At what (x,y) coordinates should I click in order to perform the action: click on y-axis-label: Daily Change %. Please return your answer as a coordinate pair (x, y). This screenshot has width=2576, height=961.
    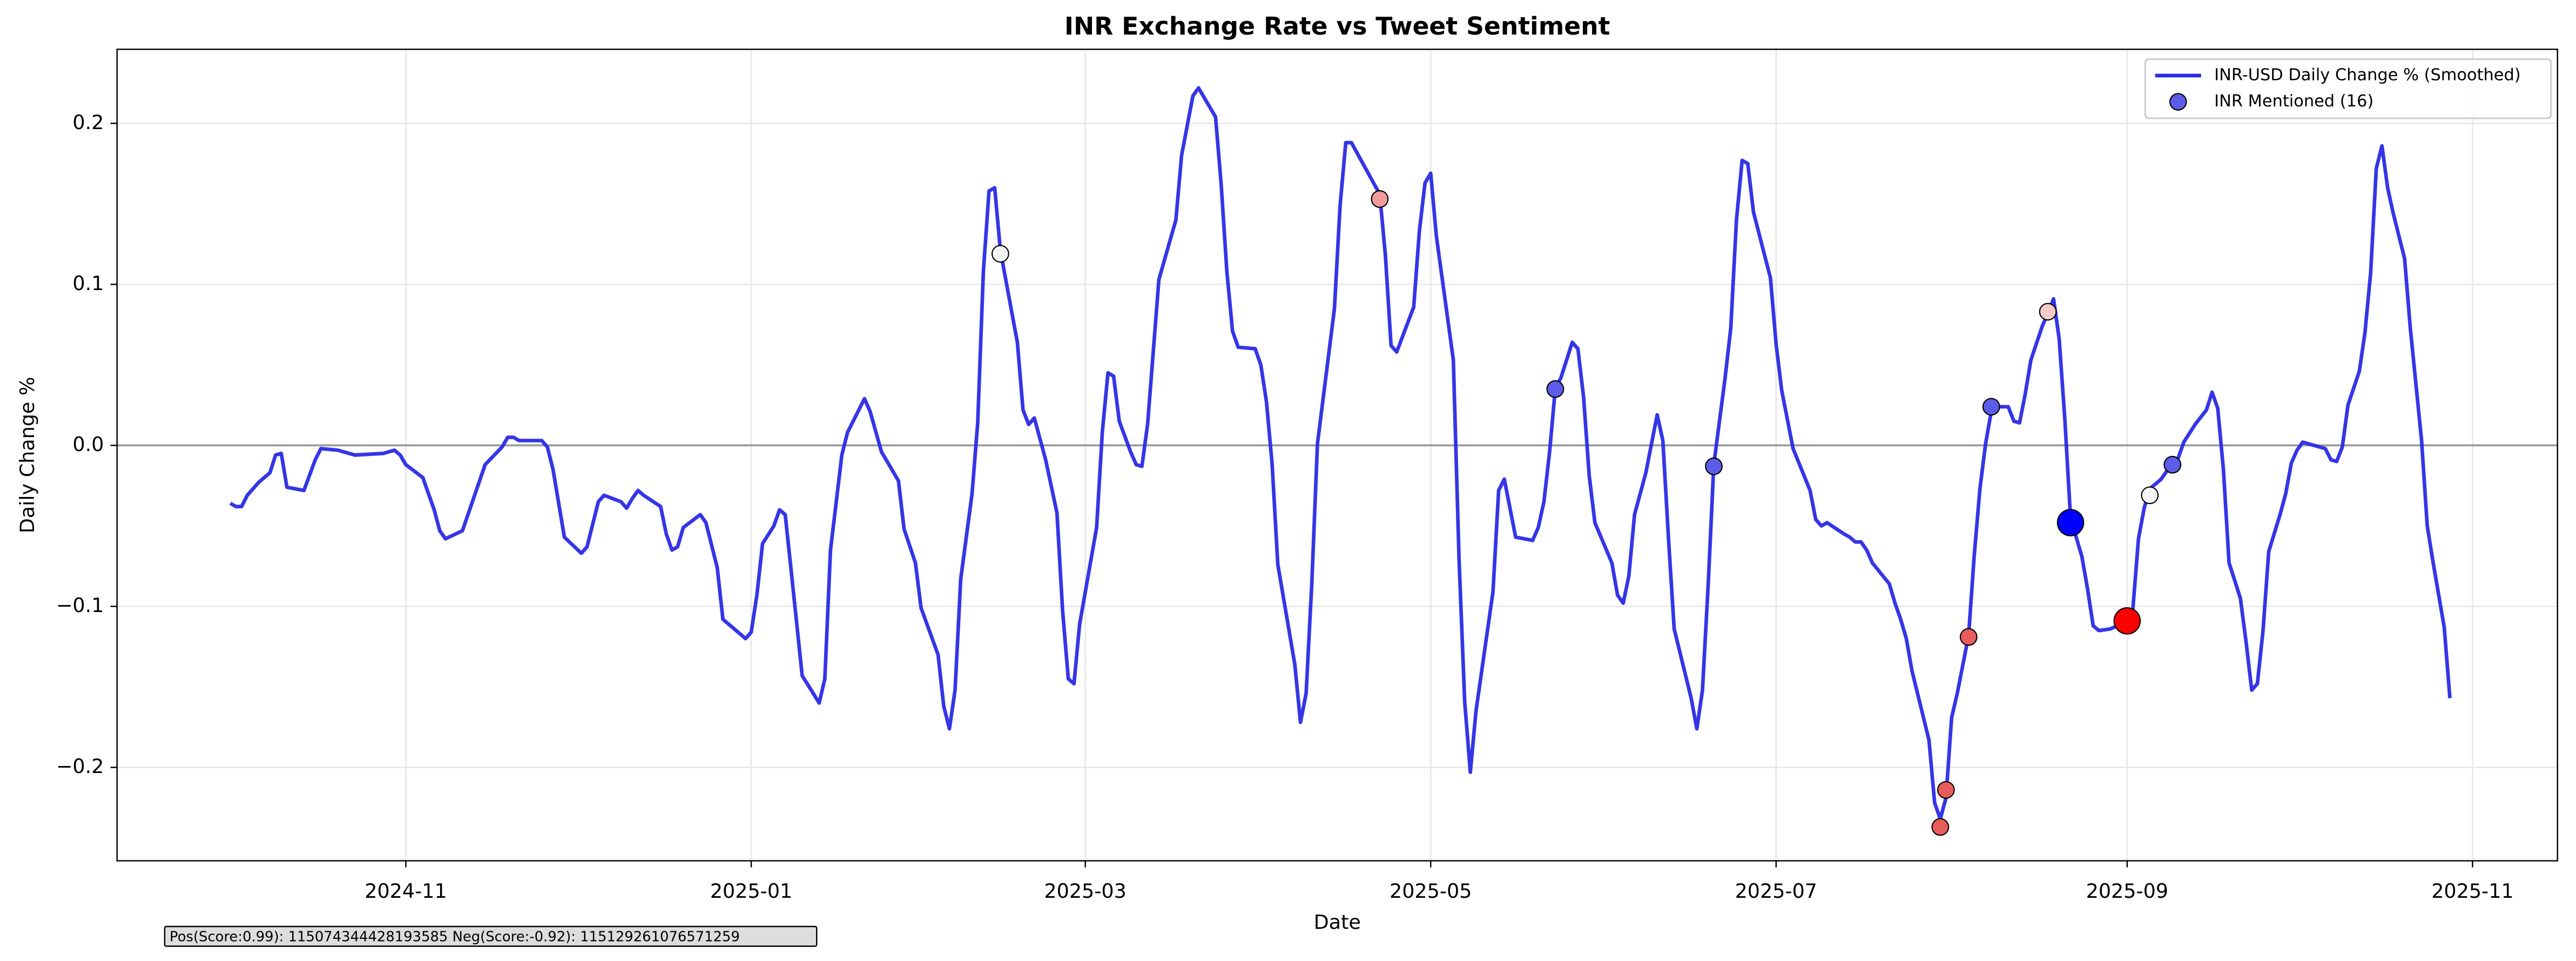
    Looking at the image, I should click on (27, 455).